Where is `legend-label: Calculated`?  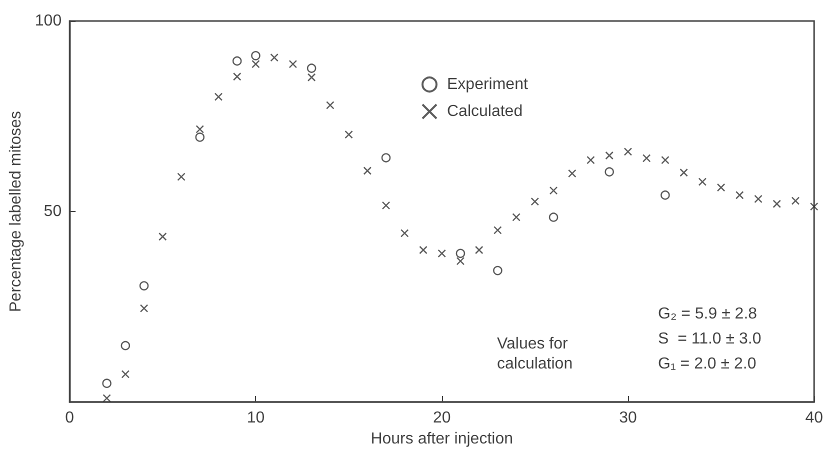 legend-label: Calculated is located at coordinates (485, 111).